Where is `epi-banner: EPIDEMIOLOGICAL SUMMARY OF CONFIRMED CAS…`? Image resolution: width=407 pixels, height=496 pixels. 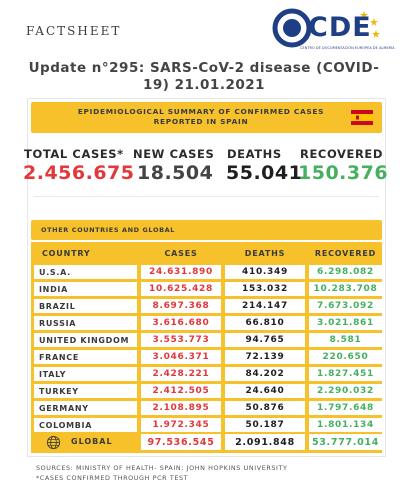 epi-banner: EPIDEMIOLOGICAL SUMMARY OF CONFIRMED CAS… is located at coordinates (206, 117).